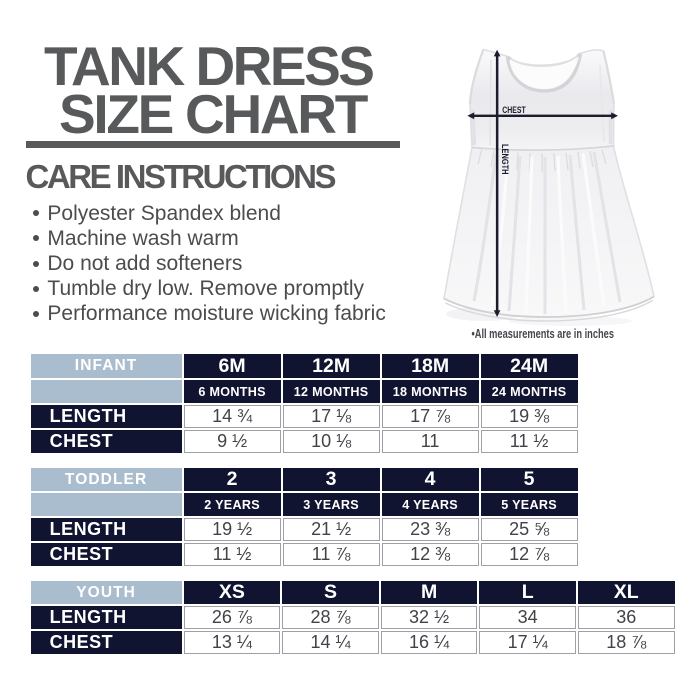  I want to click on svg-text:•All measurements are in inche: •All measurements are in inches, so click(543, 333).